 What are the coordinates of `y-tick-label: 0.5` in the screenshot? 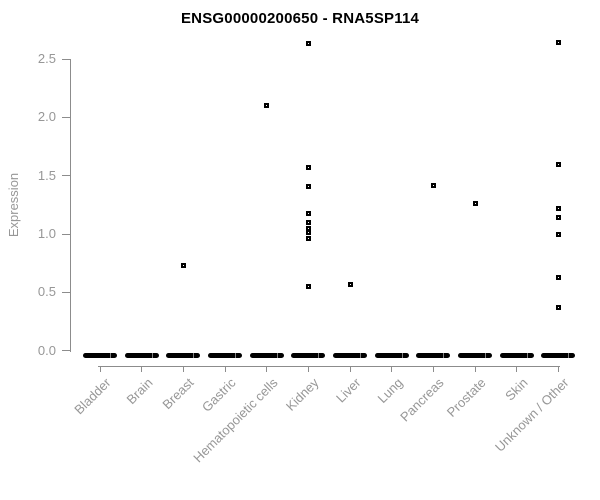 It's located at (46, 292).